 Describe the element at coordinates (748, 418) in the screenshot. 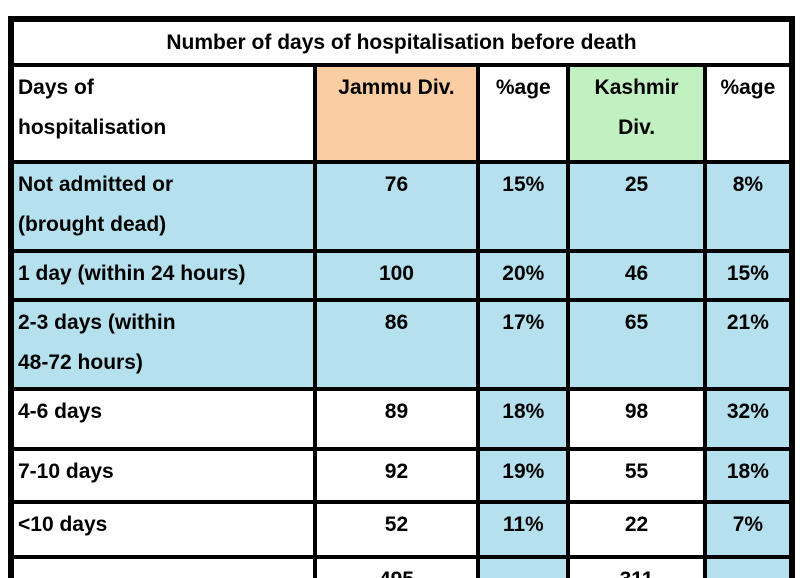

I see `kashmir-pct-cell: 32%` at that location.